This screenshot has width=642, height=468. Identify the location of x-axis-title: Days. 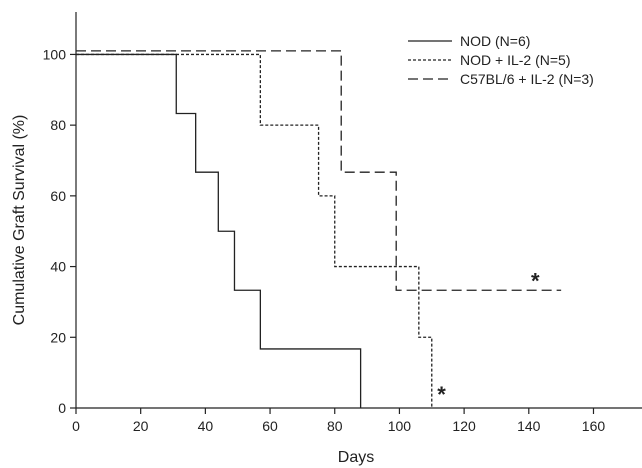
(356, 457).